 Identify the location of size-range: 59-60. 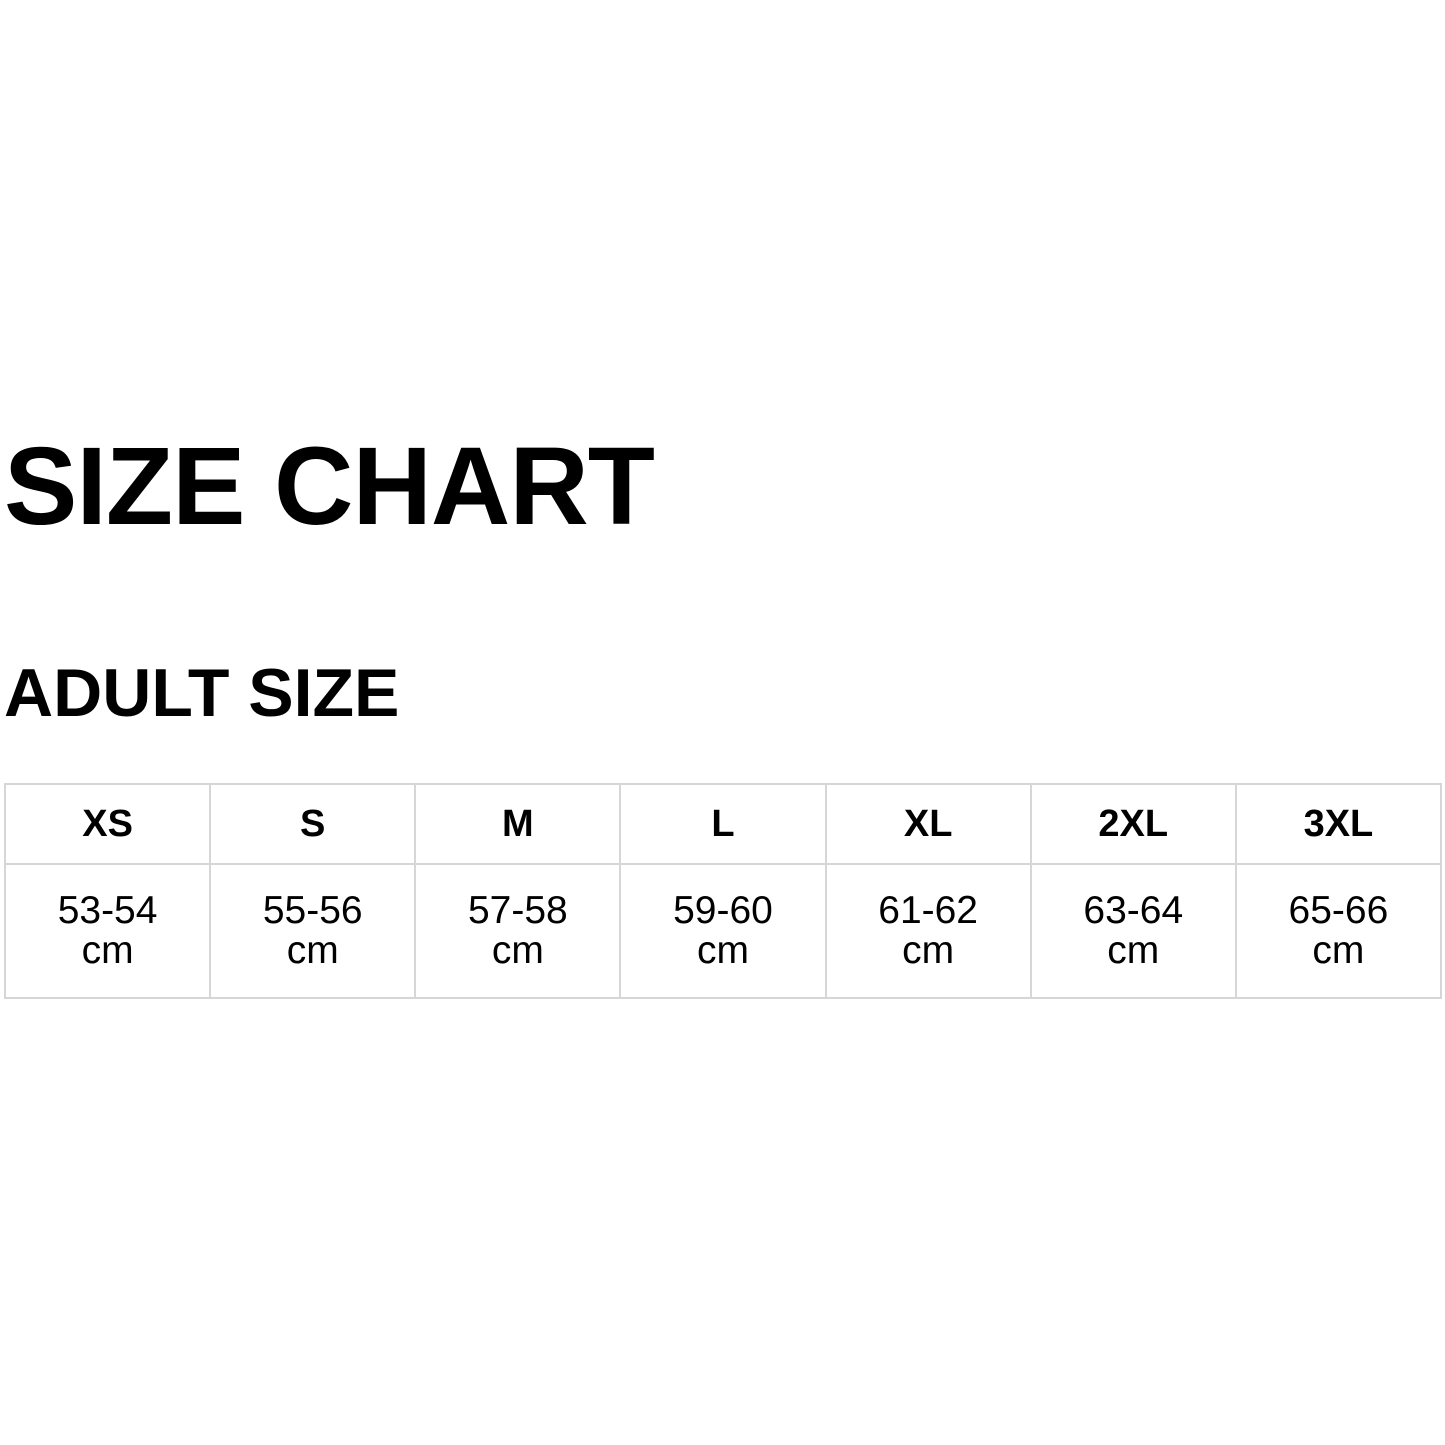
(723, 910).